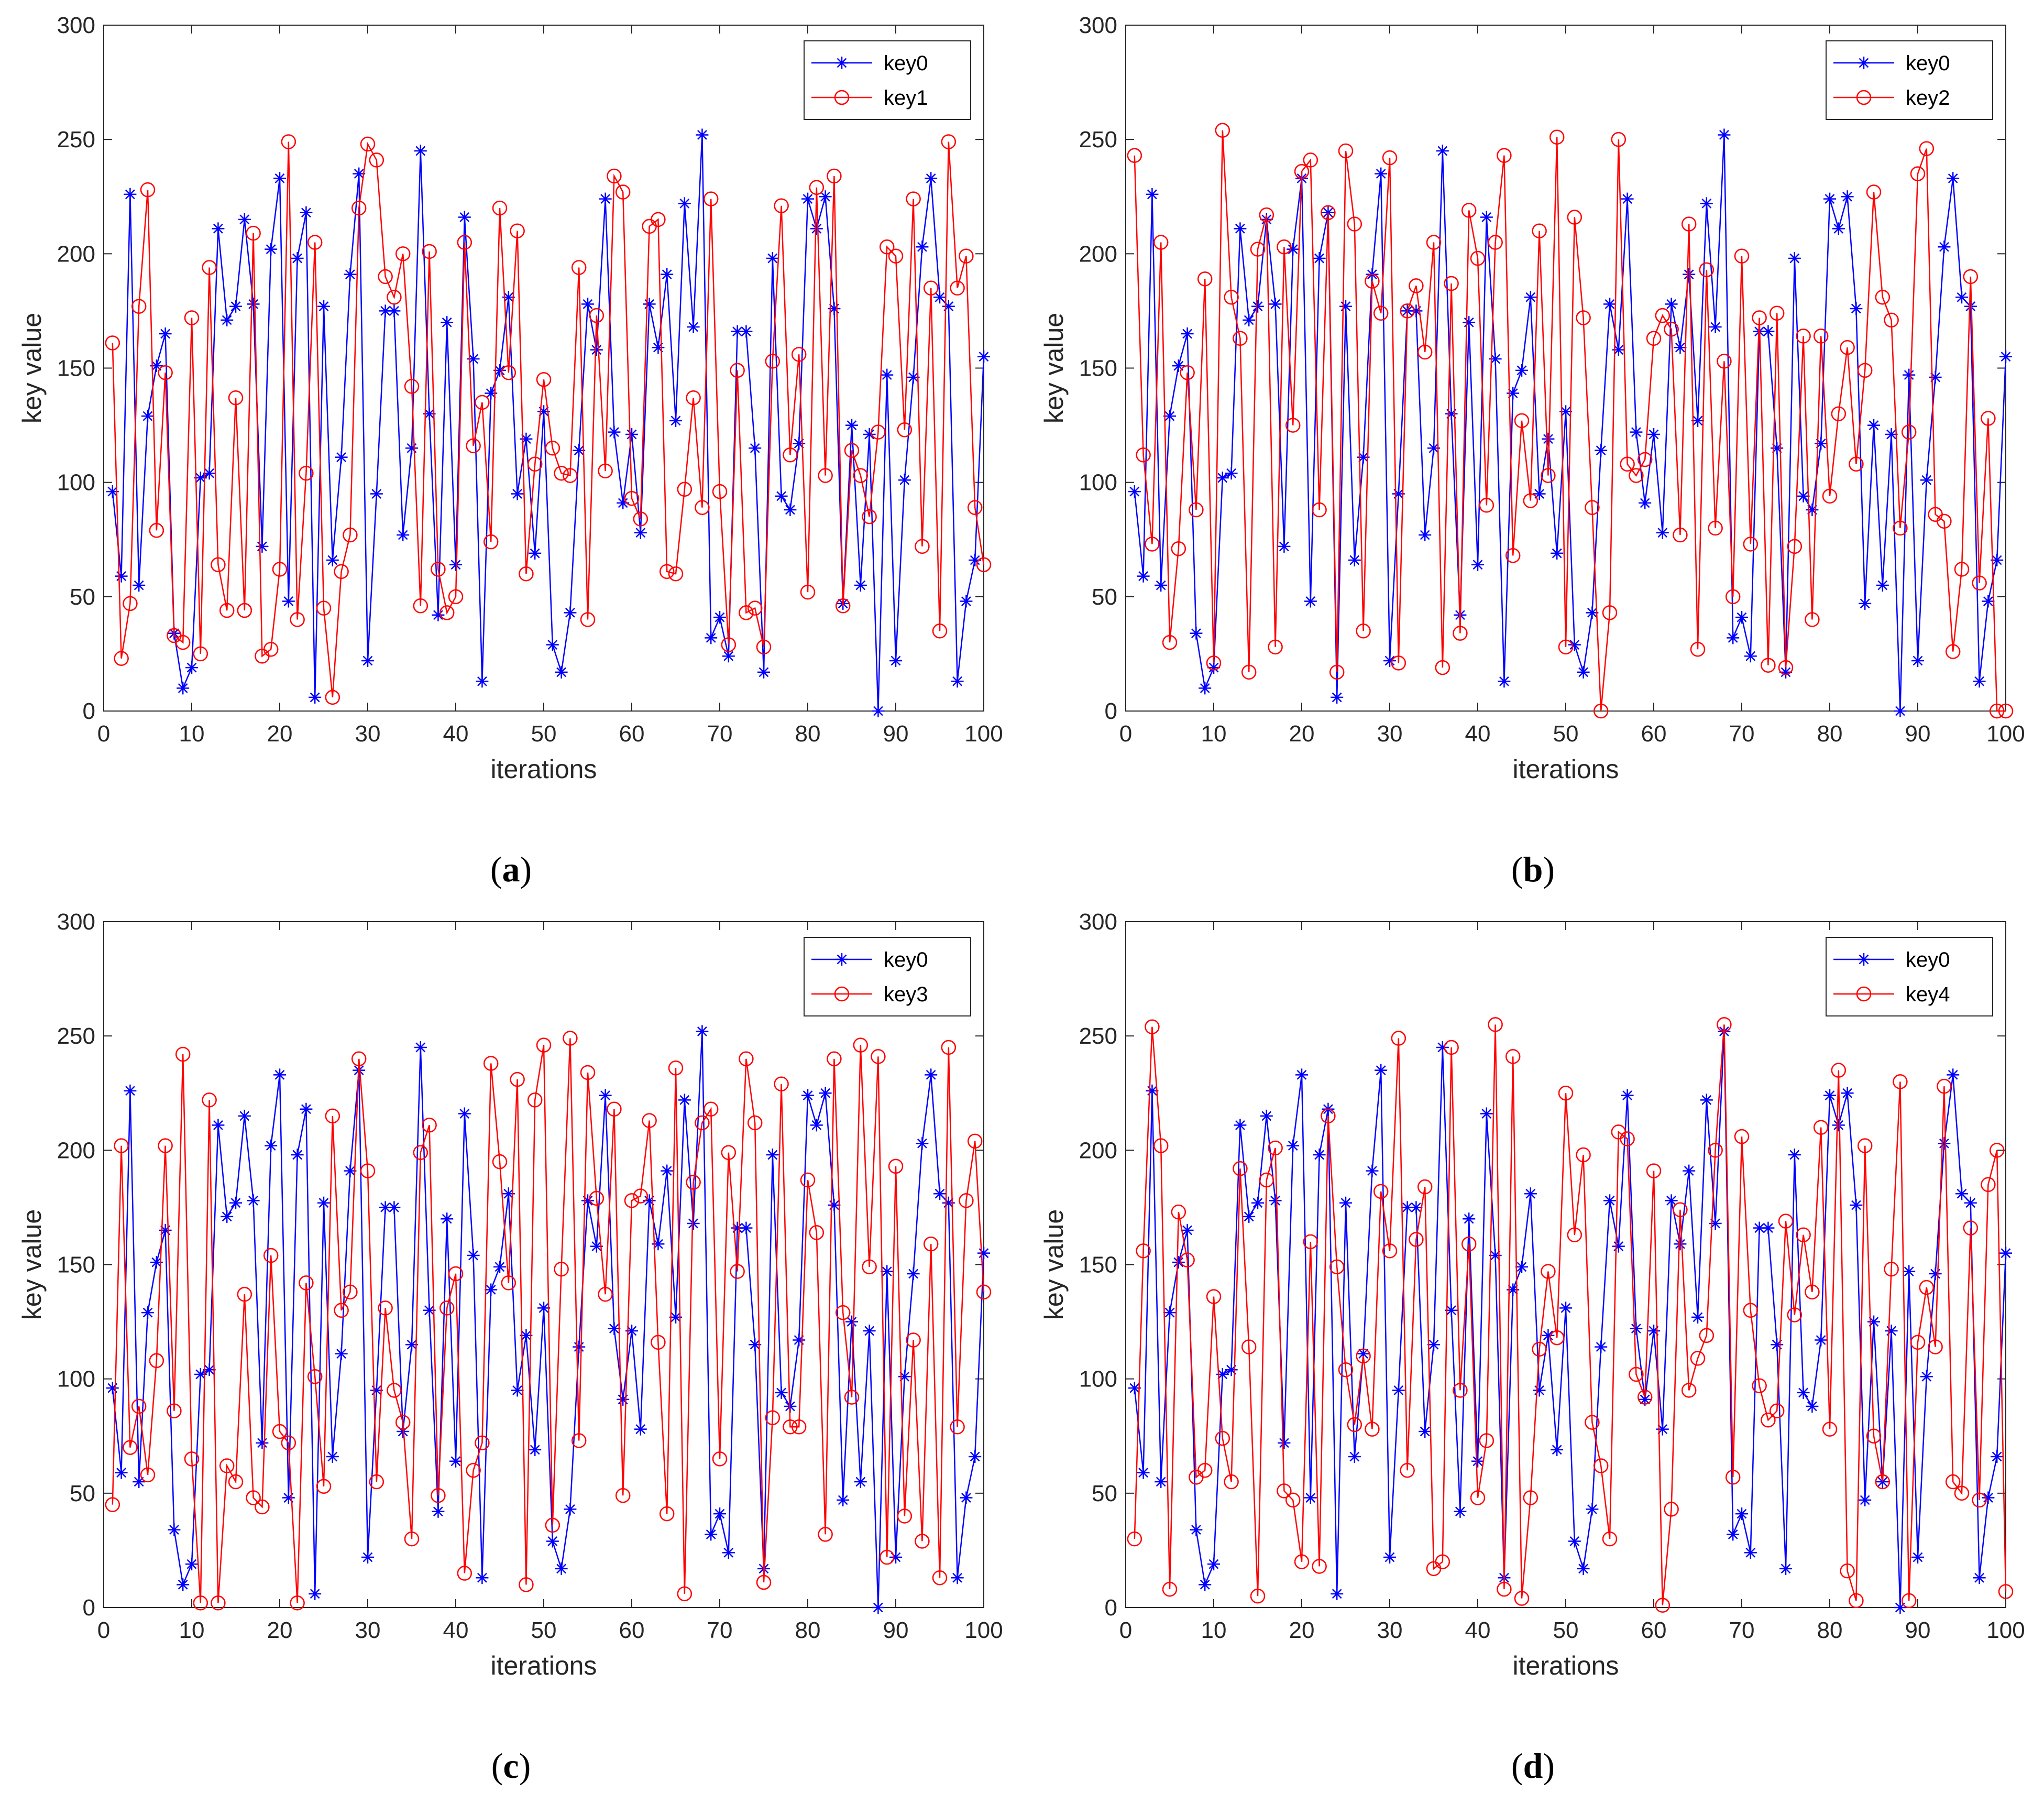  I want to click on legend-marker, so click(842, 994).